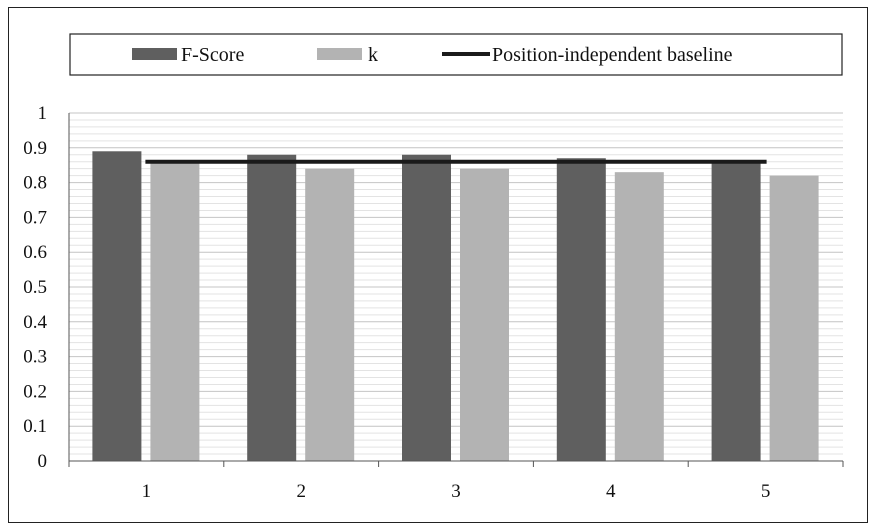 This screenshot has width=876, height=530. Describe the element at coordinates (147, 491) in the screenshot. I see `x-tick-label: 1` at that location.